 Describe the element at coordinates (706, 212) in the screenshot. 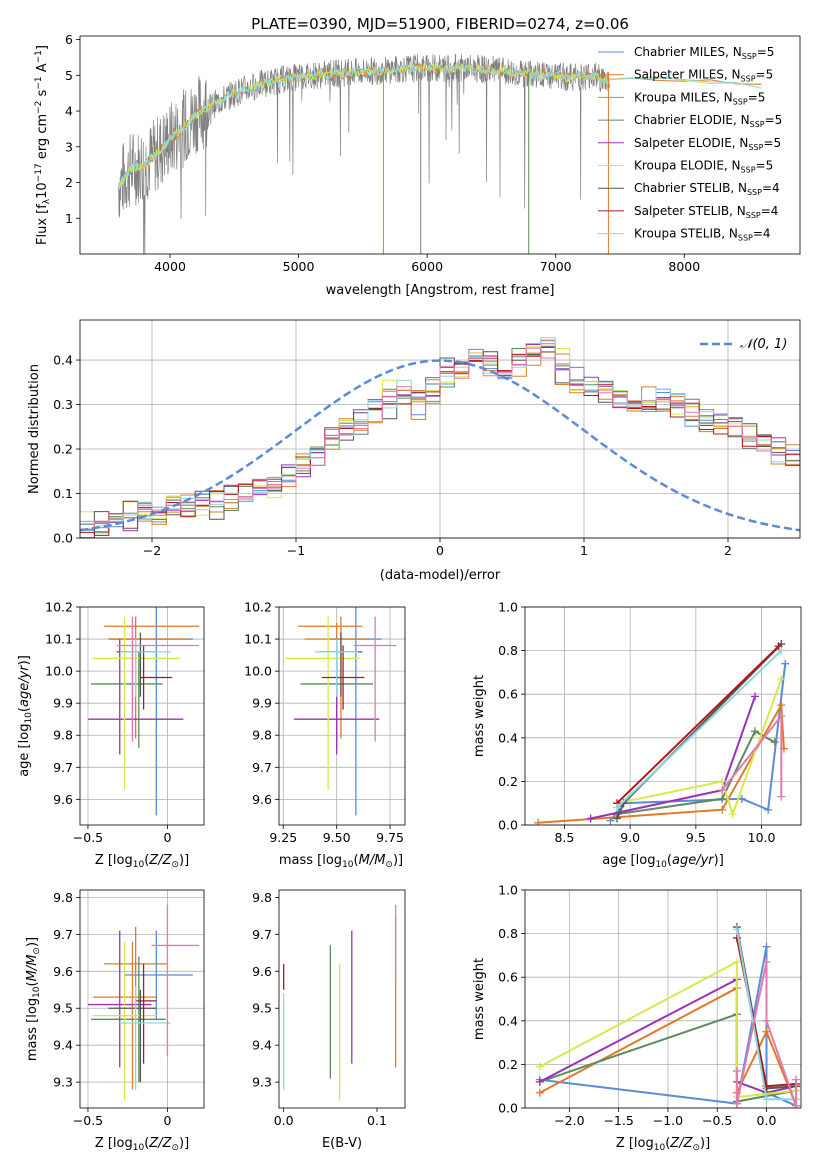

I see `legend-label: Salpeter STELIB, NSSP=4` at that location.